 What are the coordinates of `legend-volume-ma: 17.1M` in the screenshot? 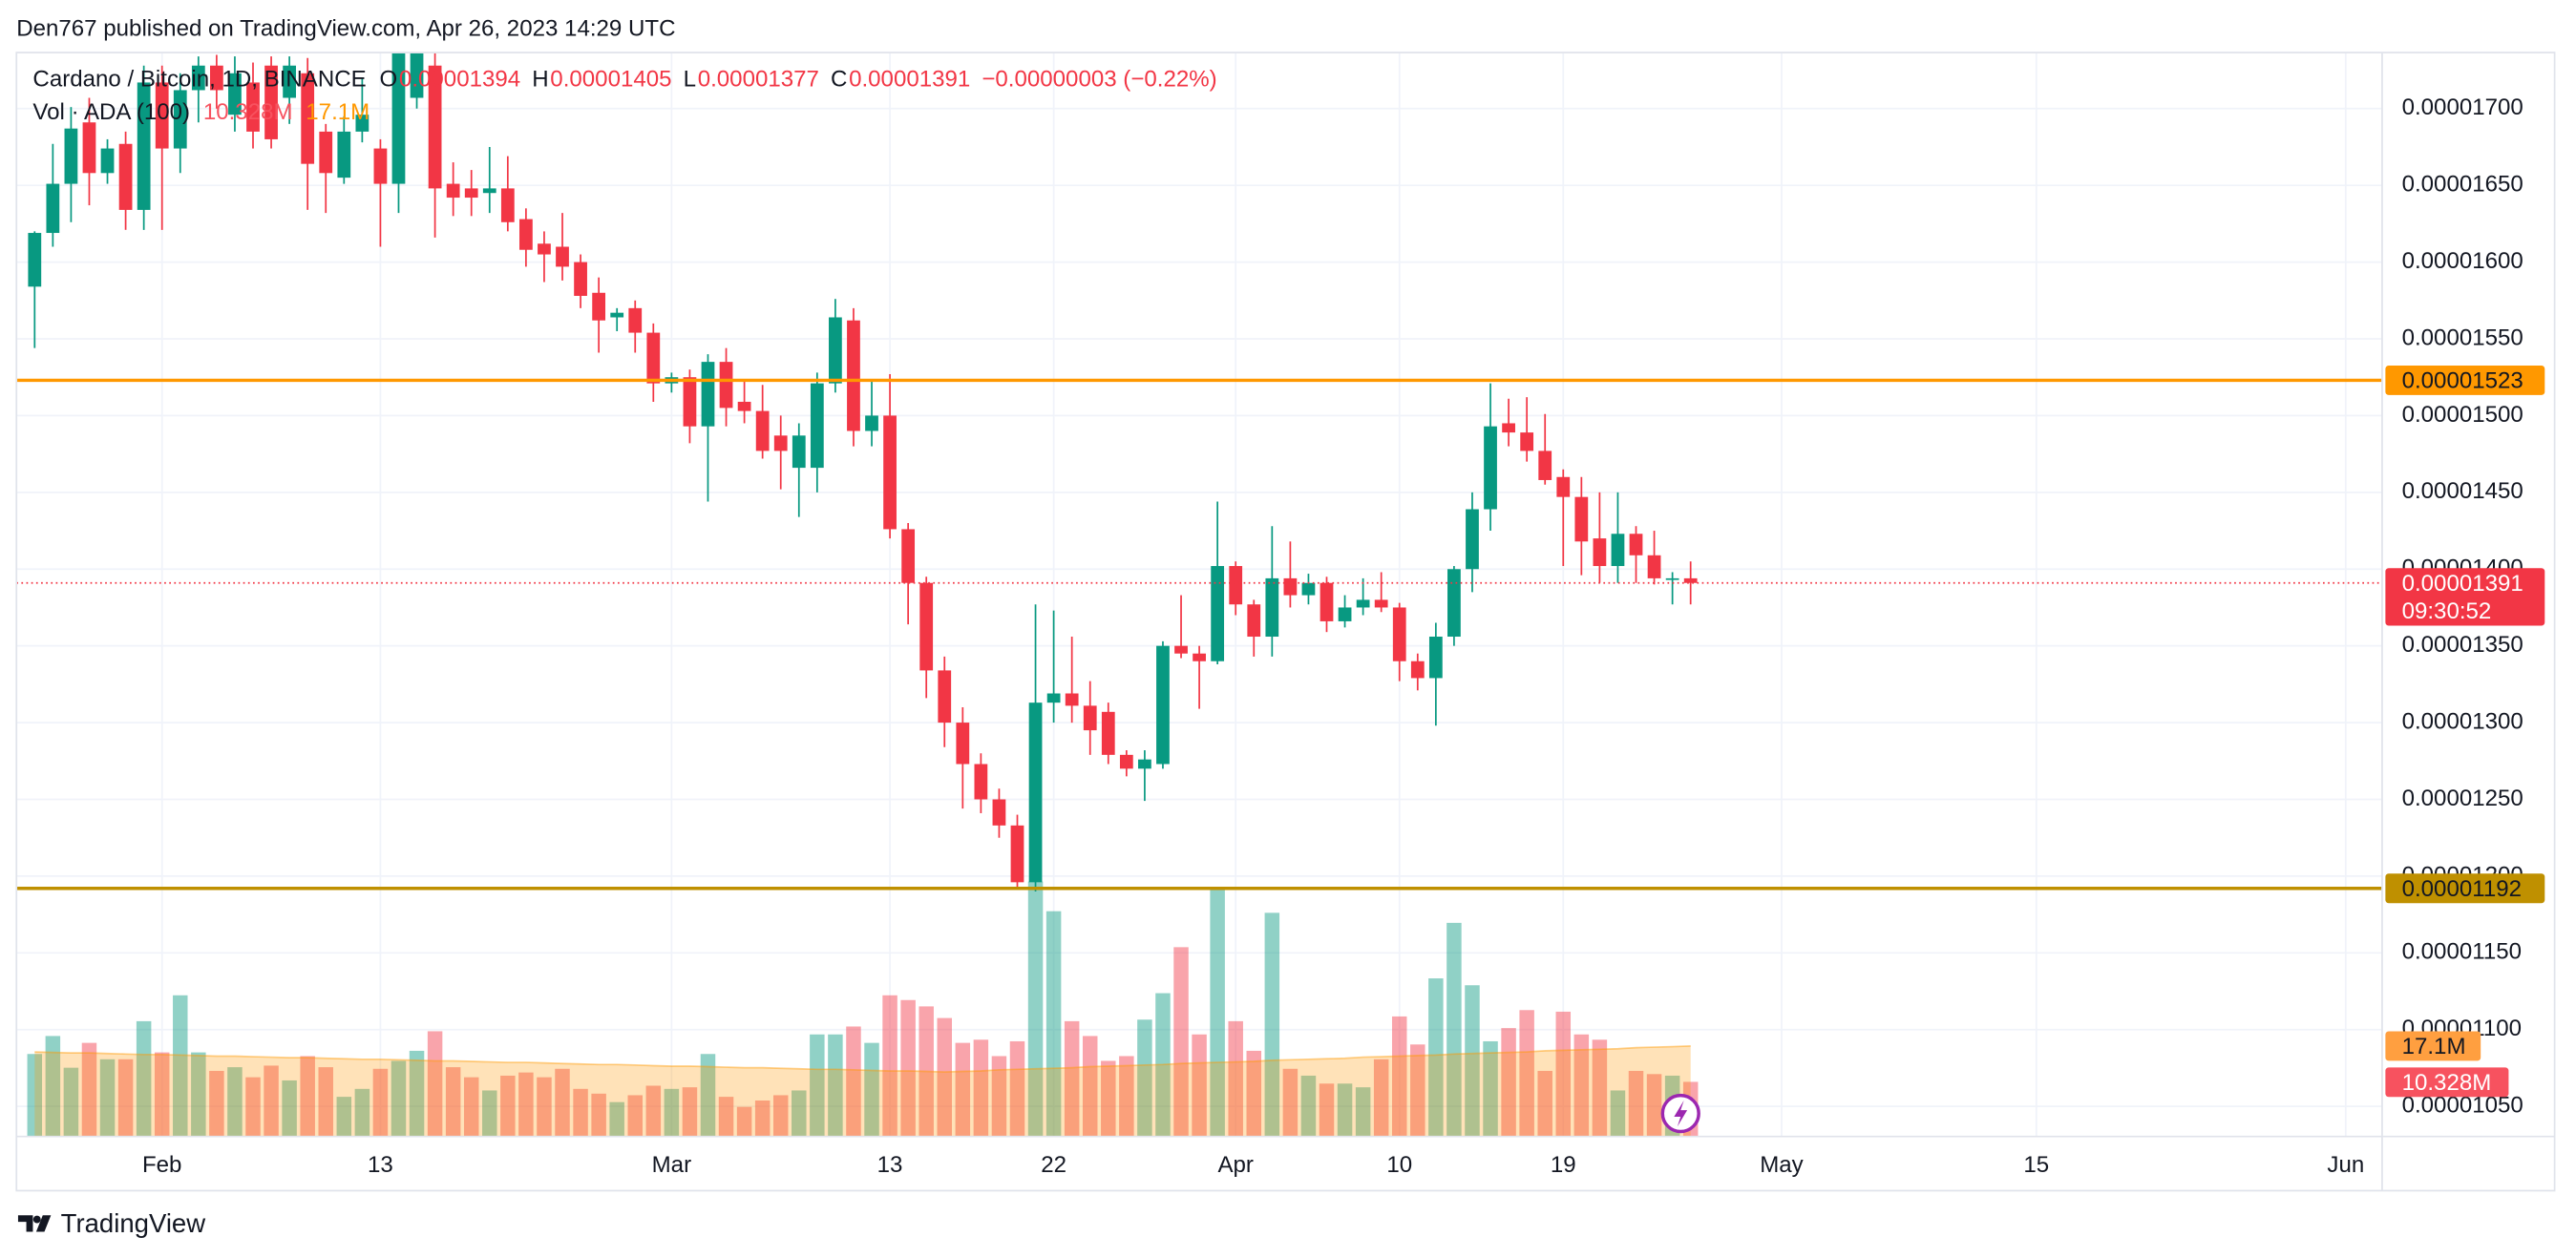 It's located at (338, 112).